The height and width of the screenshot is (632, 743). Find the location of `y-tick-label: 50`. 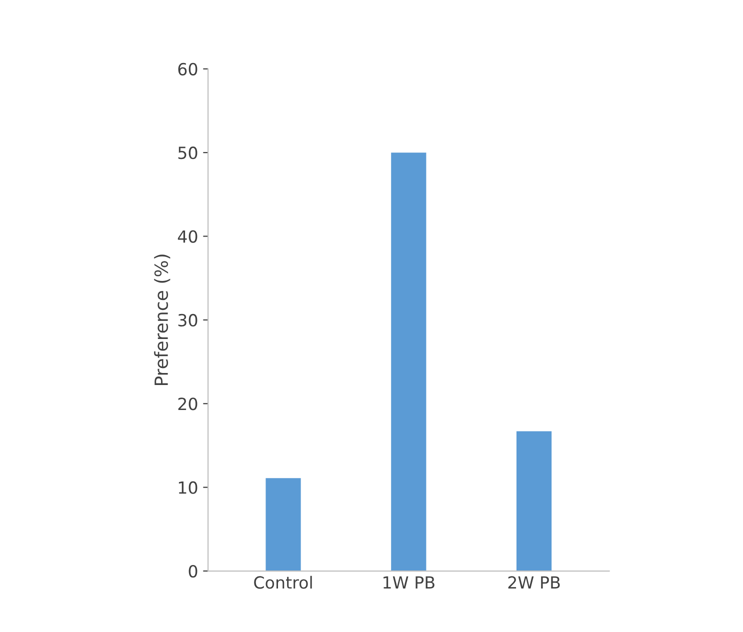

y-tick-label: 50 is located at coordinates (188, 153).